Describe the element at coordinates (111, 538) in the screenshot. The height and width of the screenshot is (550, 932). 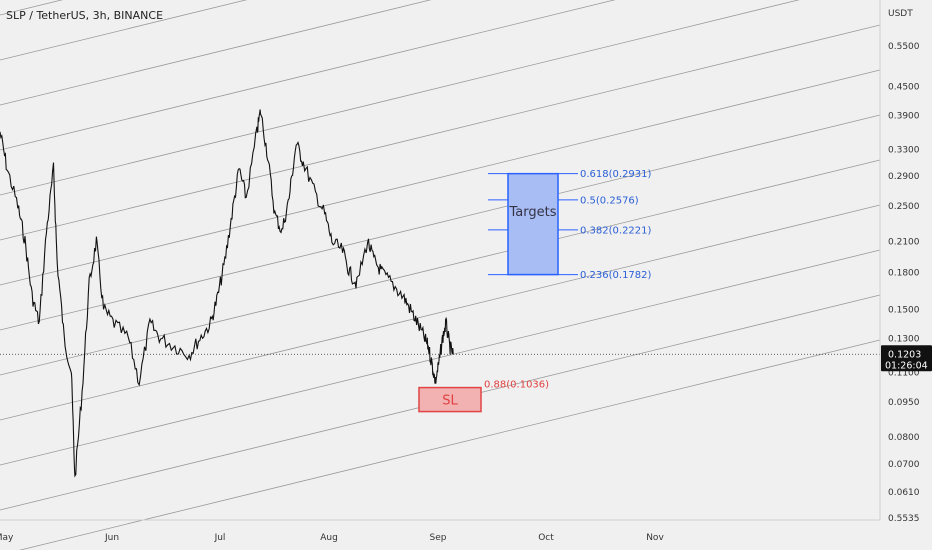
I see `x-tick-label: Jun` at that location.